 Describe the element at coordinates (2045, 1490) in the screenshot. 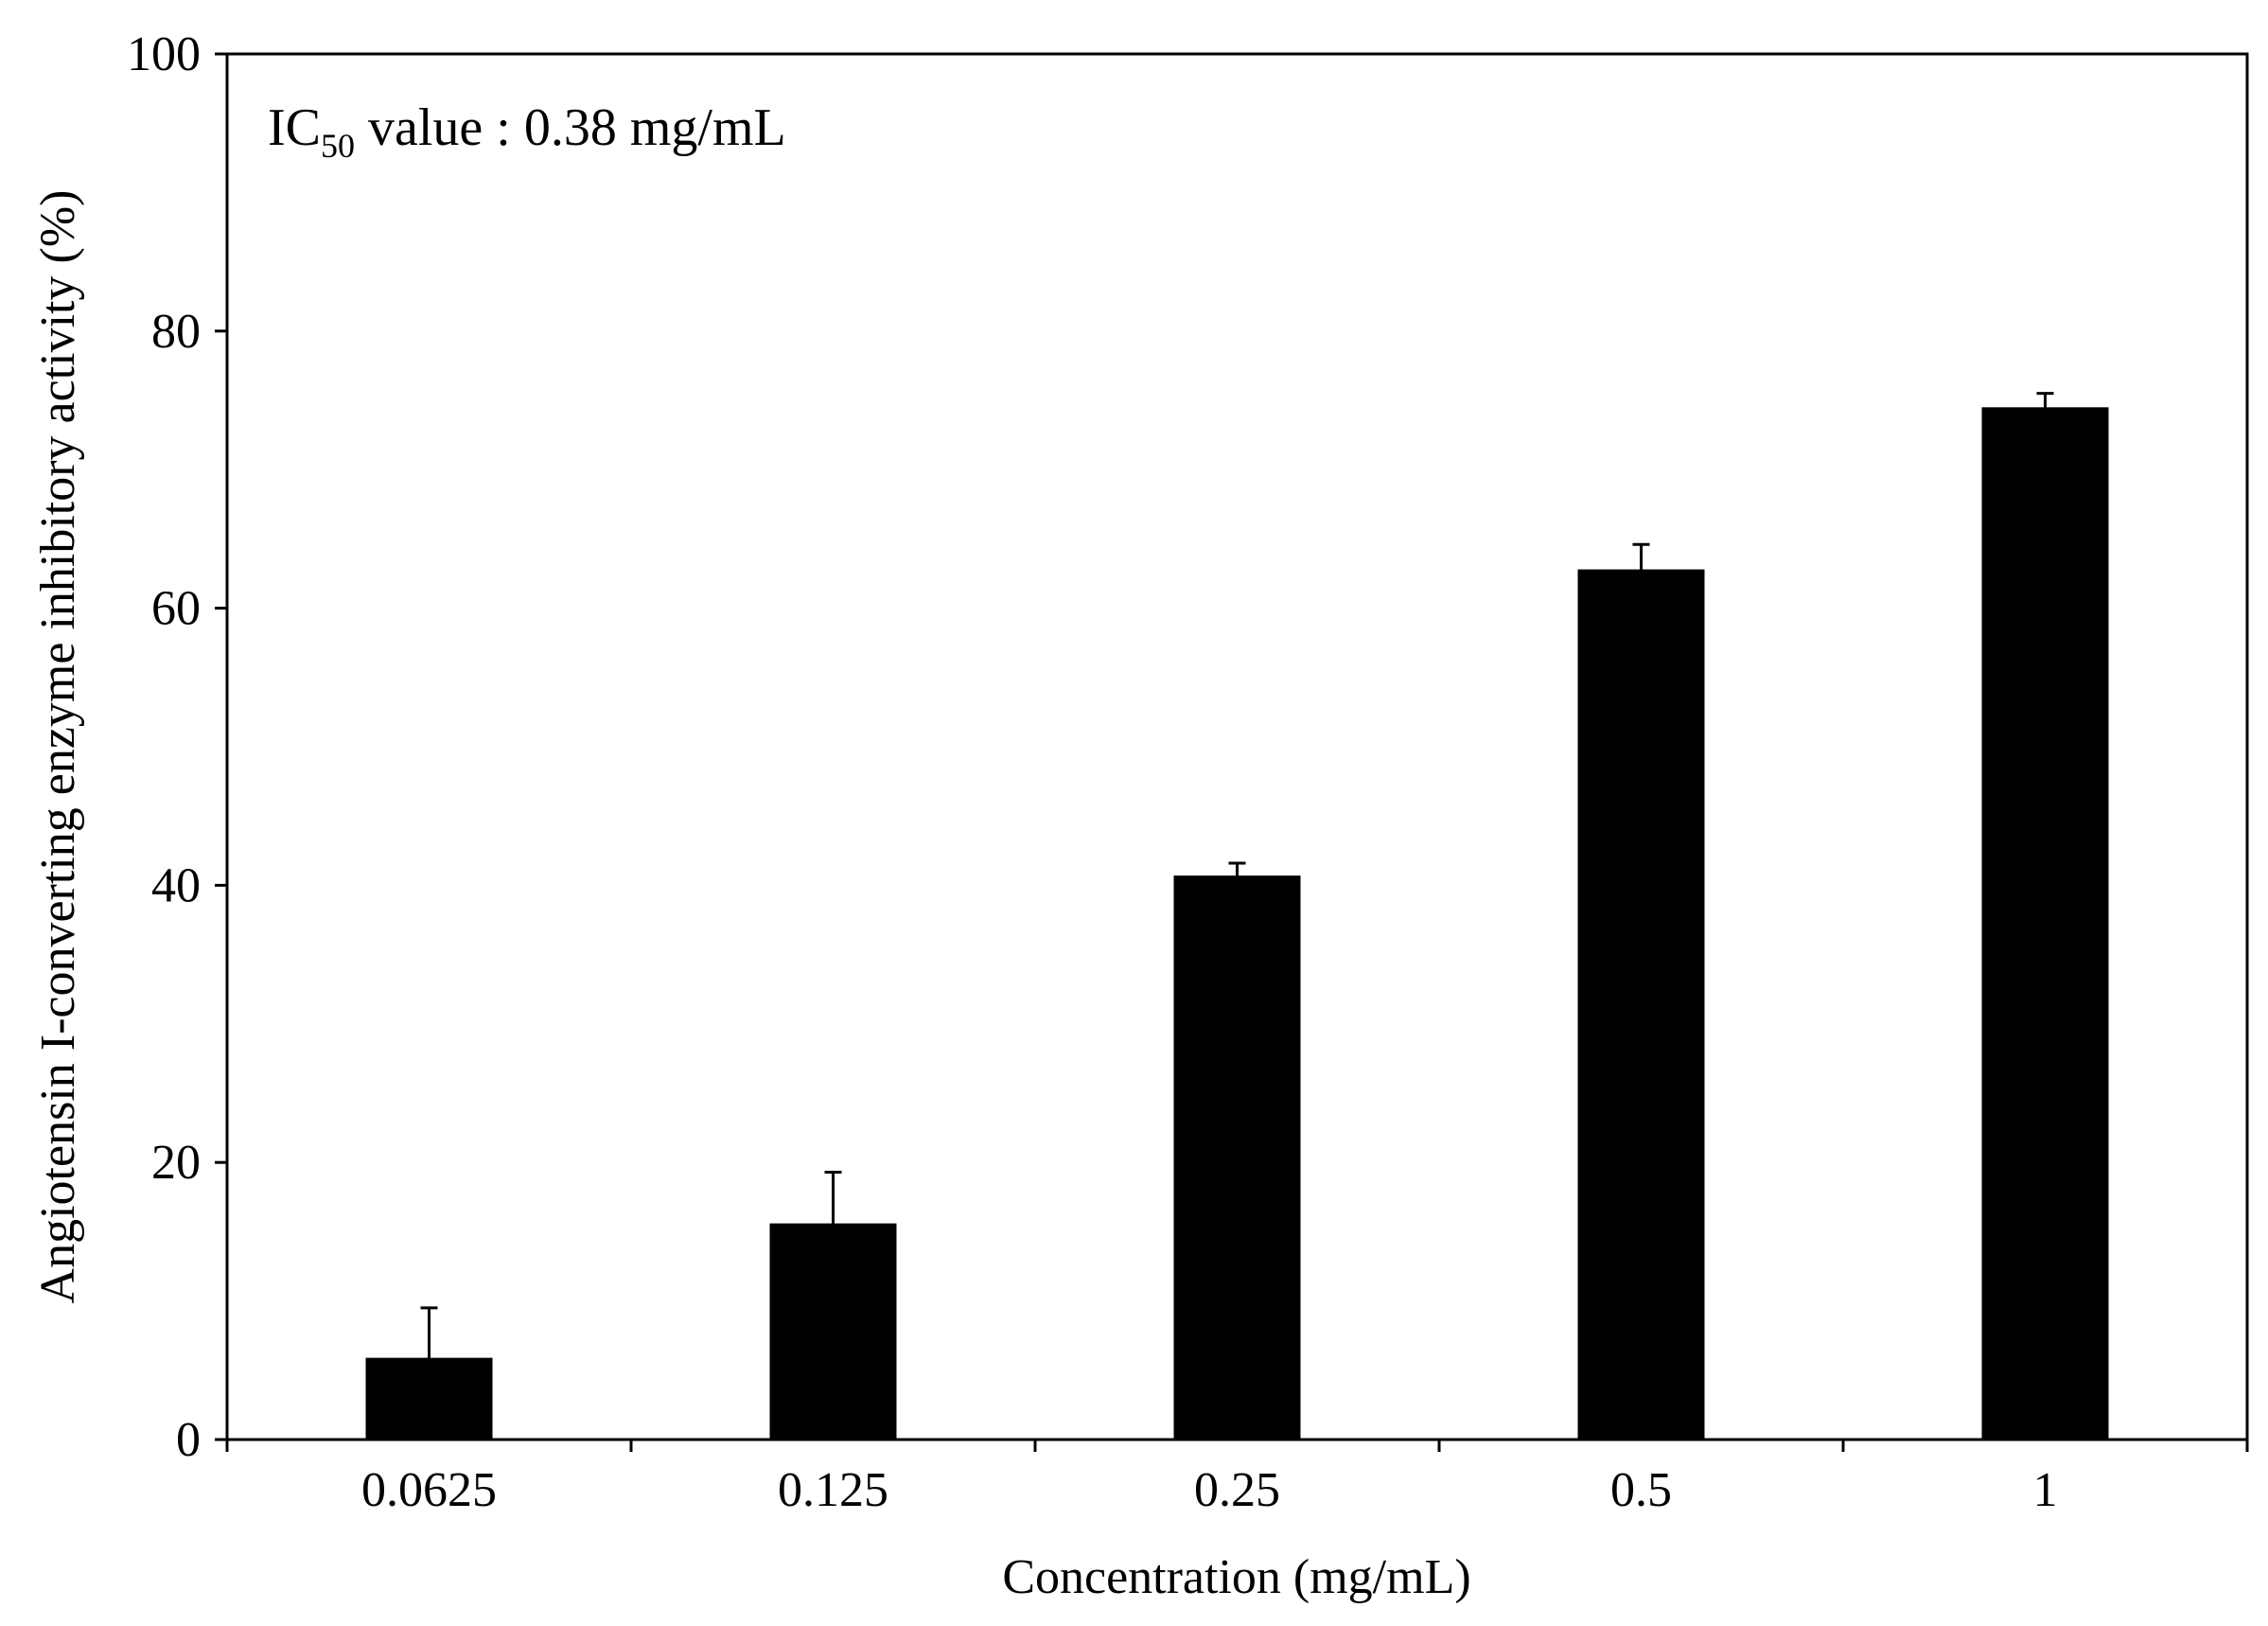

I see `x-tick-label: 1` at that location.